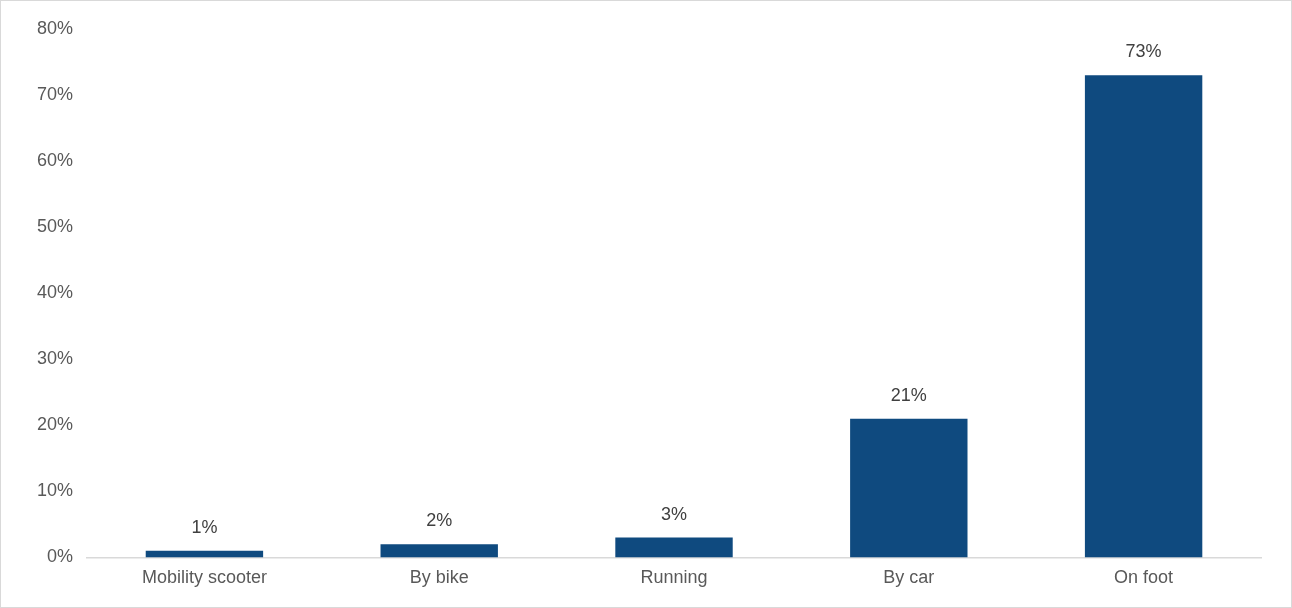  What do you see at coordinates (1143, 51) in the screenshot?
I see `data-label: 73%` at bounding box center [1143, 51].